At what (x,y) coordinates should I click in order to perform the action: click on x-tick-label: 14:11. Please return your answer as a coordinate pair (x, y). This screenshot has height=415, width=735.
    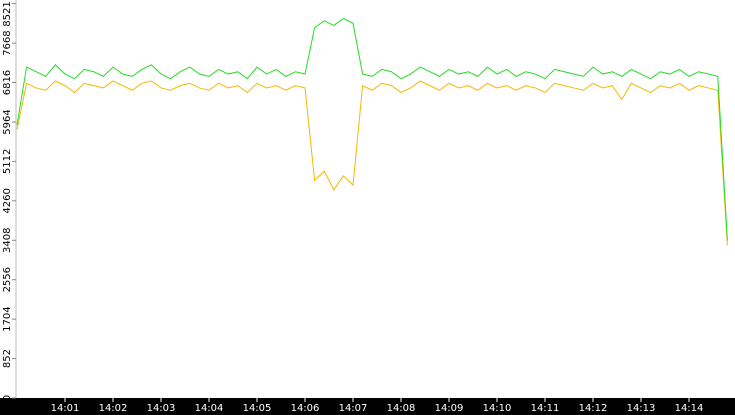
    Looking at the image, I should click on (545, 408).